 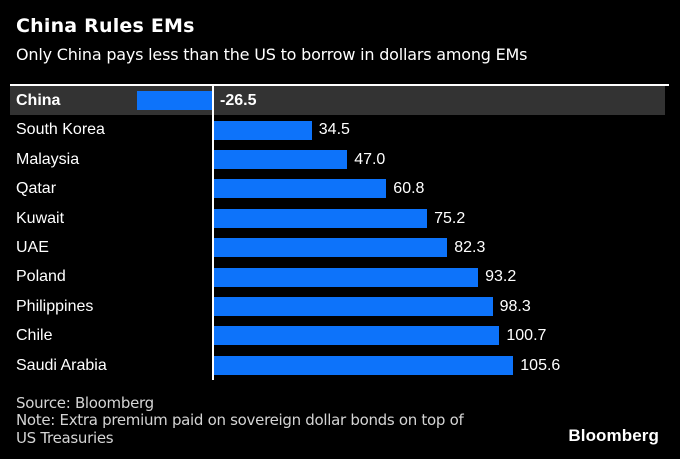 I want to click on chart-row: Kuwait 75.2, so click(x=340, y=218).